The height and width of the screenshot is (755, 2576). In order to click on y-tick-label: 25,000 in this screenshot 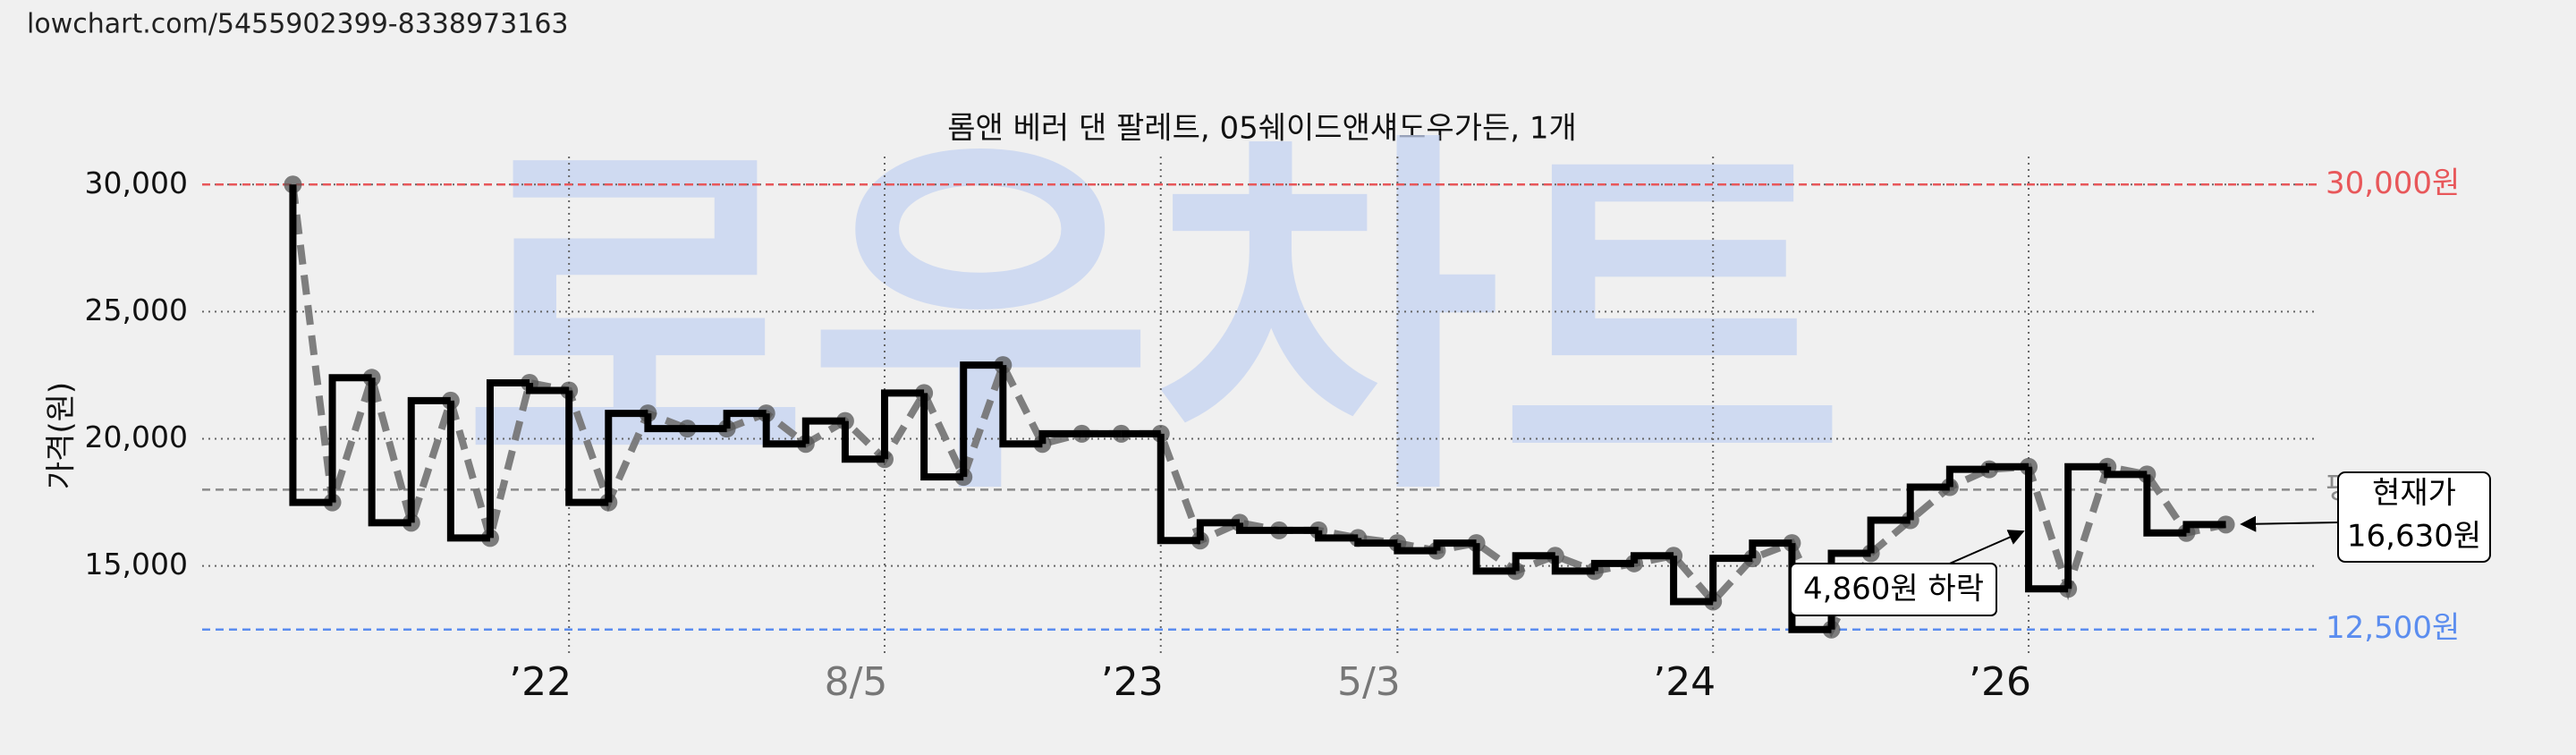, I will do `click(136, 310)`.